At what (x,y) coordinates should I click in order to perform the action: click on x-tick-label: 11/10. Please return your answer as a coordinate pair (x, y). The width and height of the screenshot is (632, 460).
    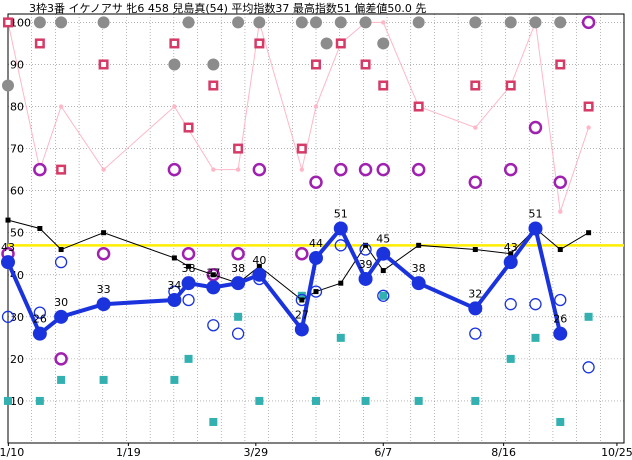
    Looking at the image, I should click on (12, 452).